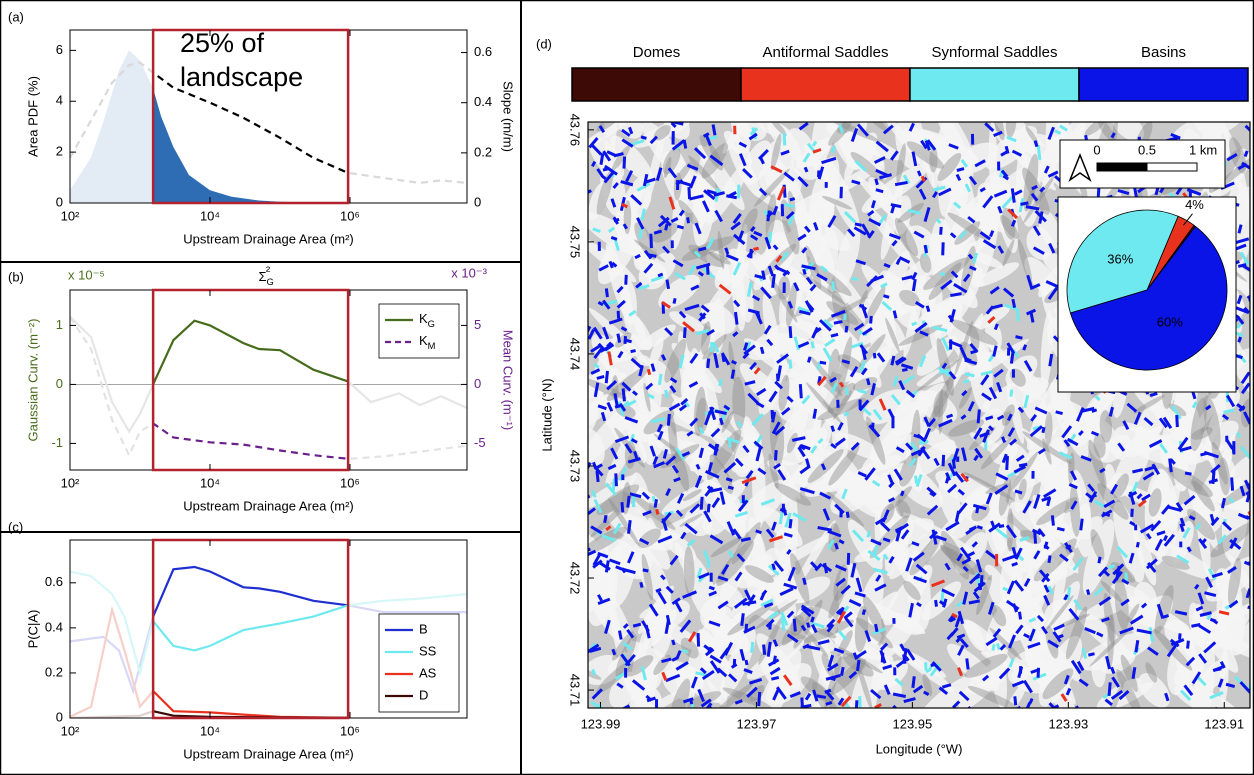 The image size is (1254, 775). What do you see at coordinates (601, 723) in the screenshot?
I see `x-tick-label: 123.99` at bounding box center [601, 723].